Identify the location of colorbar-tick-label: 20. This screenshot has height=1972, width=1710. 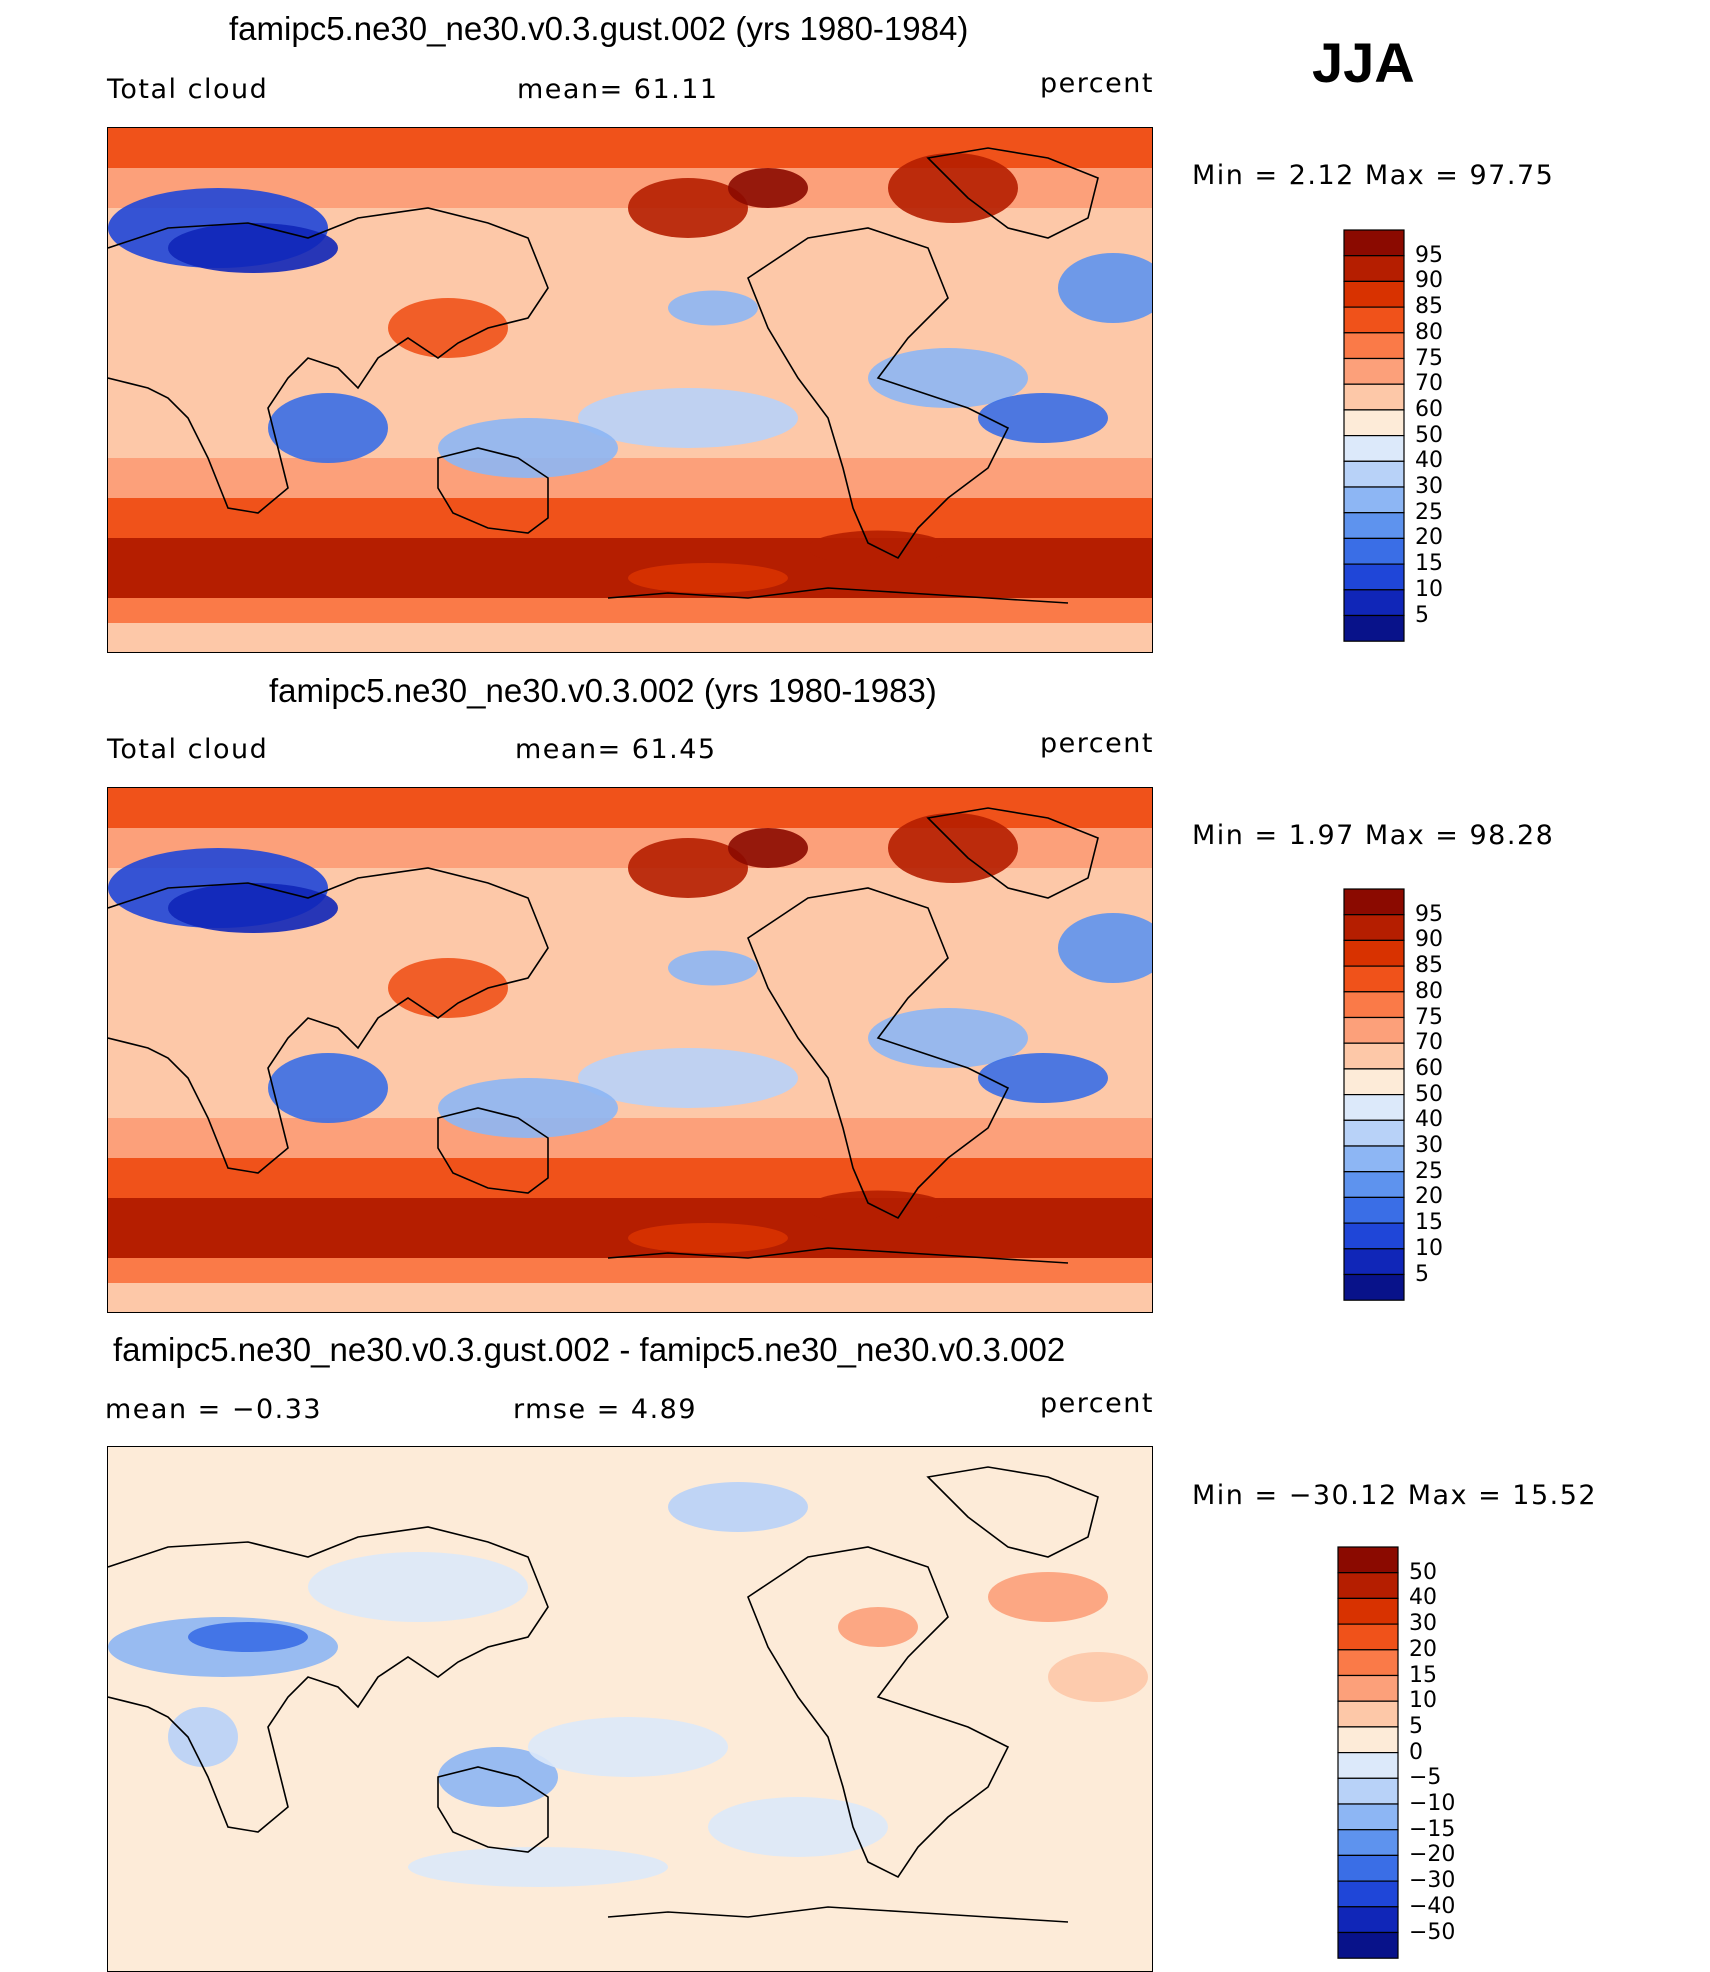
(1429, 538).